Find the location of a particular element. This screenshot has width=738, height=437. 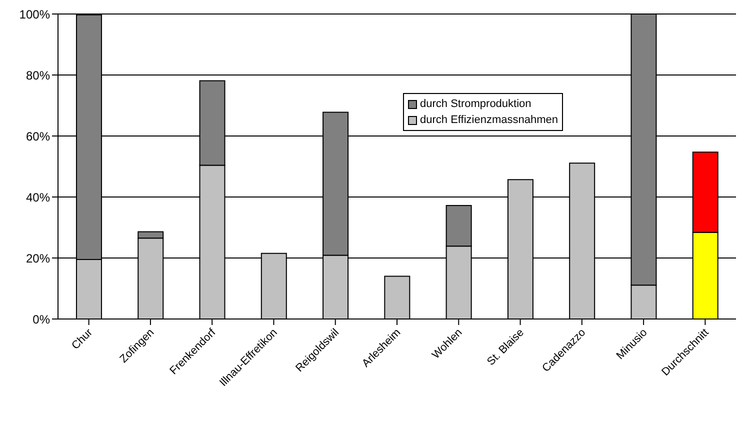

y-tick-label: 100% is located at coordinates (34, 14).